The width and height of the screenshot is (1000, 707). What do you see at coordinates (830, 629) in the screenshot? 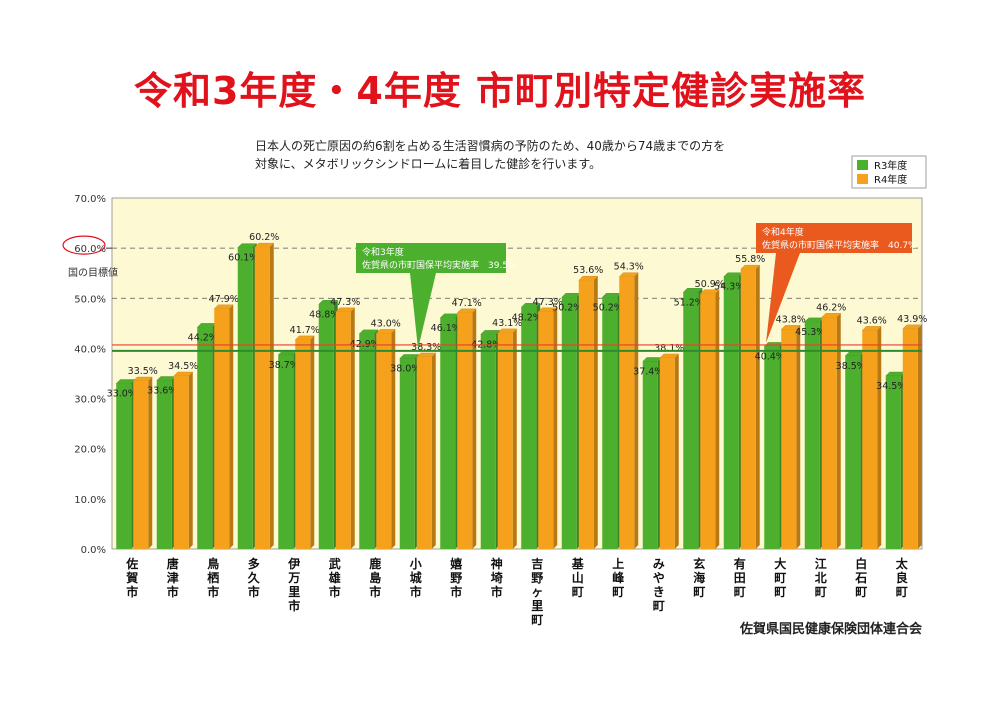
I see `footer-organization: 佐賀県国民健康保険団体連合会` at bounding box center [830, 629].